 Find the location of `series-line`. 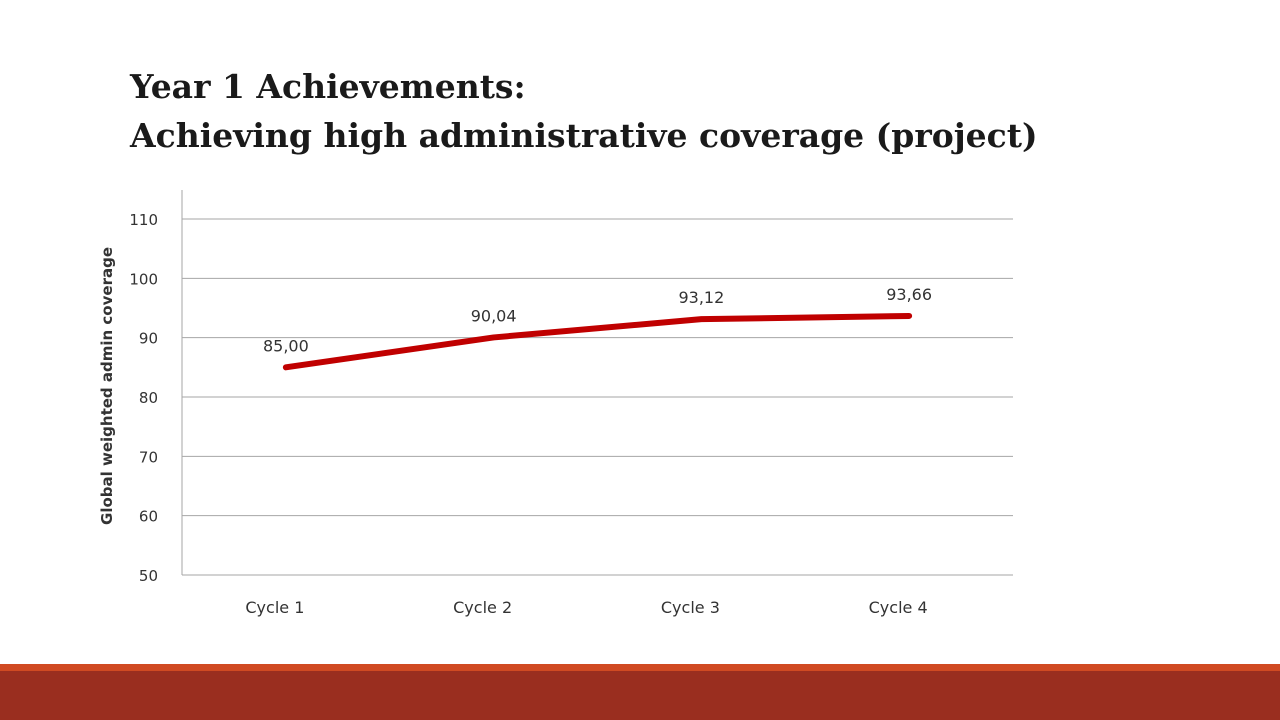

series-line is located at coordinates (597, 341).